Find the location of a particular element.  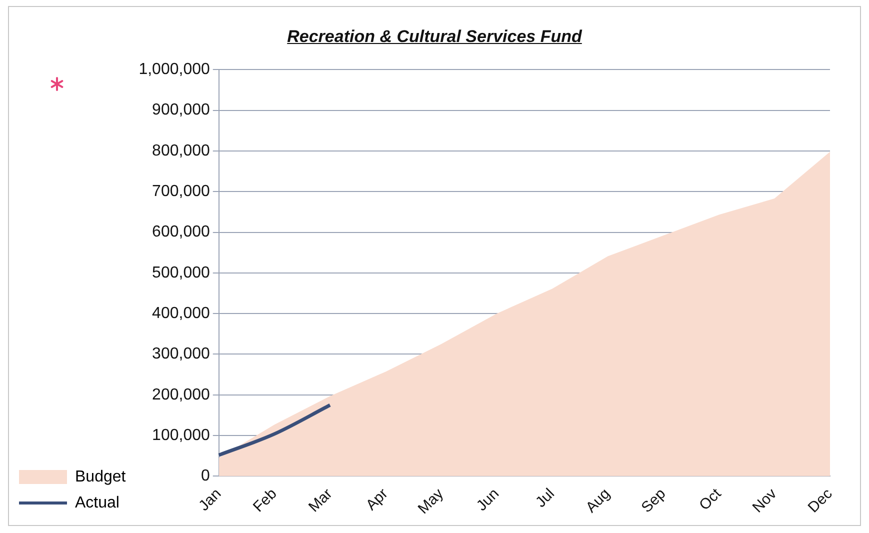

y-tick-label: 1,000,000 is located at coordinates (174, 69).